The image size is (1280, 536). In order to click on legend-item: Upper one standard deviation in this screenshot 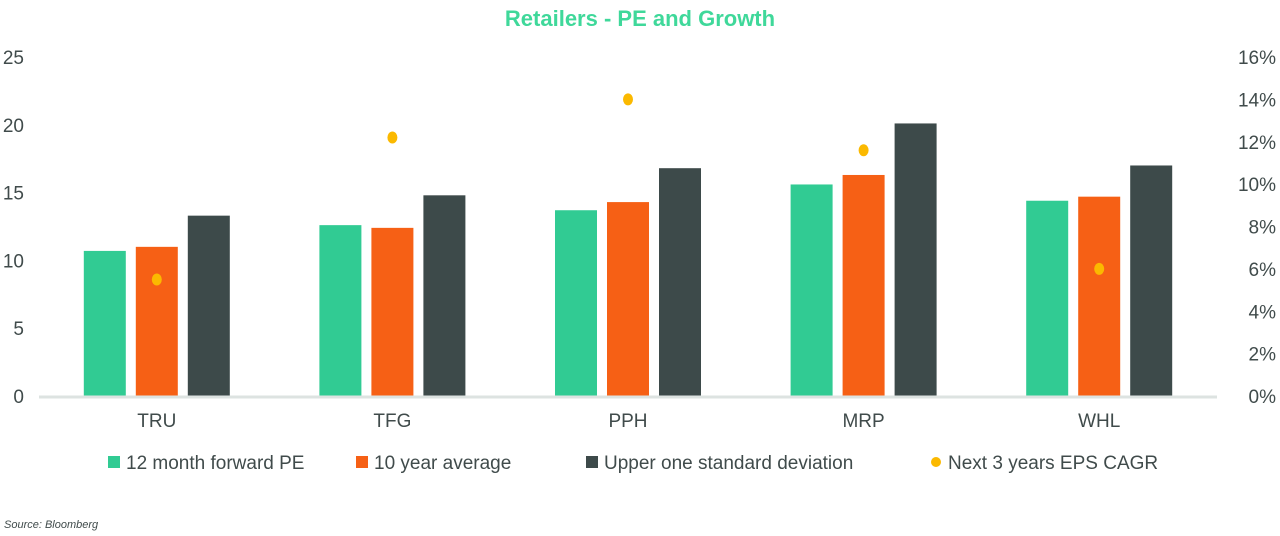, I will do `click(719, 463)`.